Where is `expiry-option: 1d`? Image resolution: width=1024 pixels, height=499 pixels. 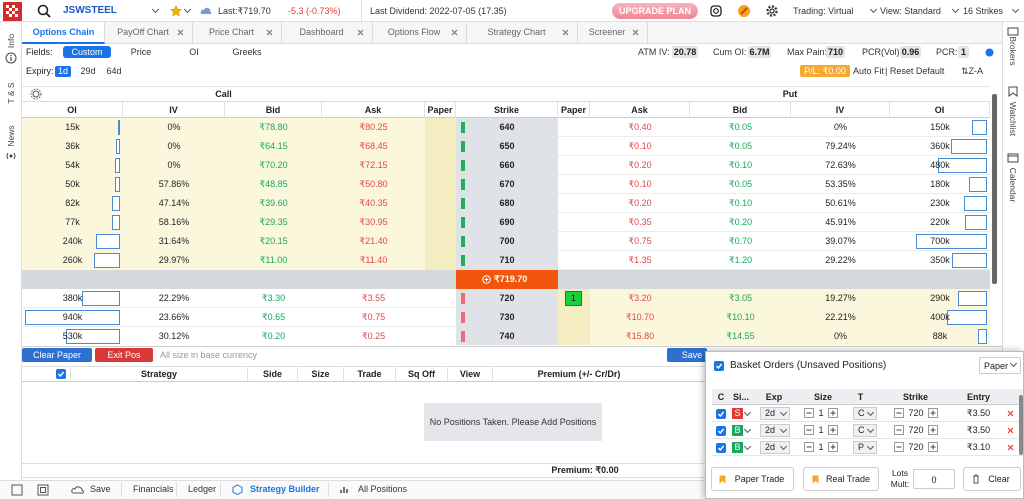 expiry-option: 1d is located at coordinates (63, 71).